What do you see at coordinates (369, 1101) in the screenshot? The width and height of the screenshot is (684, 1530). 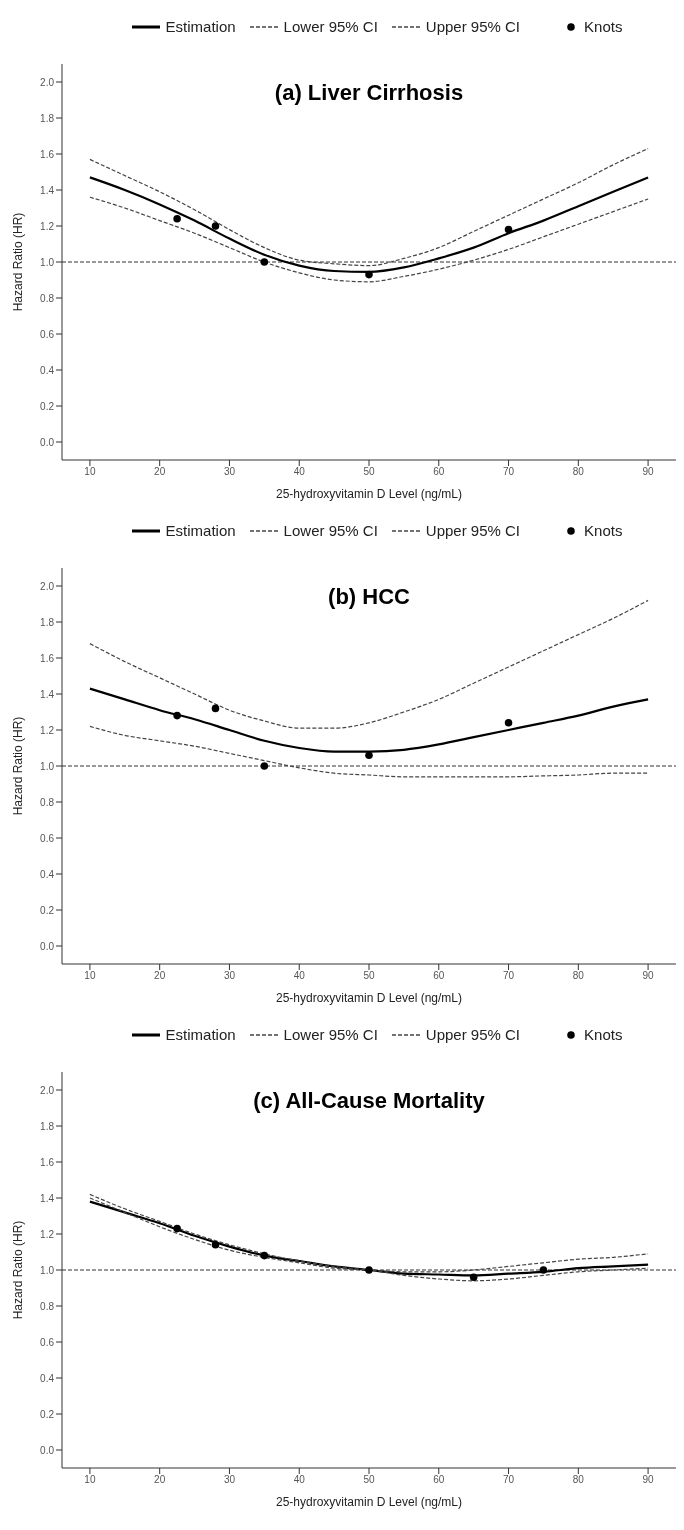 I see `text: (c) All-Cause Mortality` at bounding box center [369, 1101].